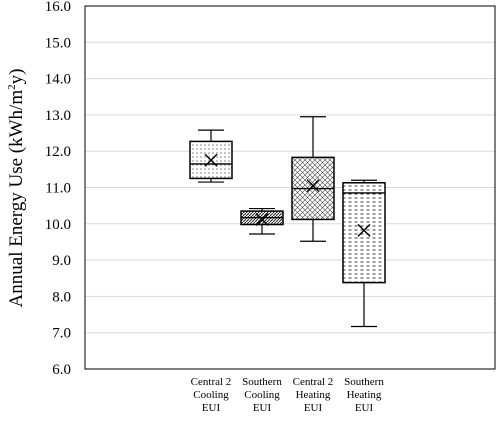  I want to click on y-axis-label-superscript: 2, so click(12, 87).